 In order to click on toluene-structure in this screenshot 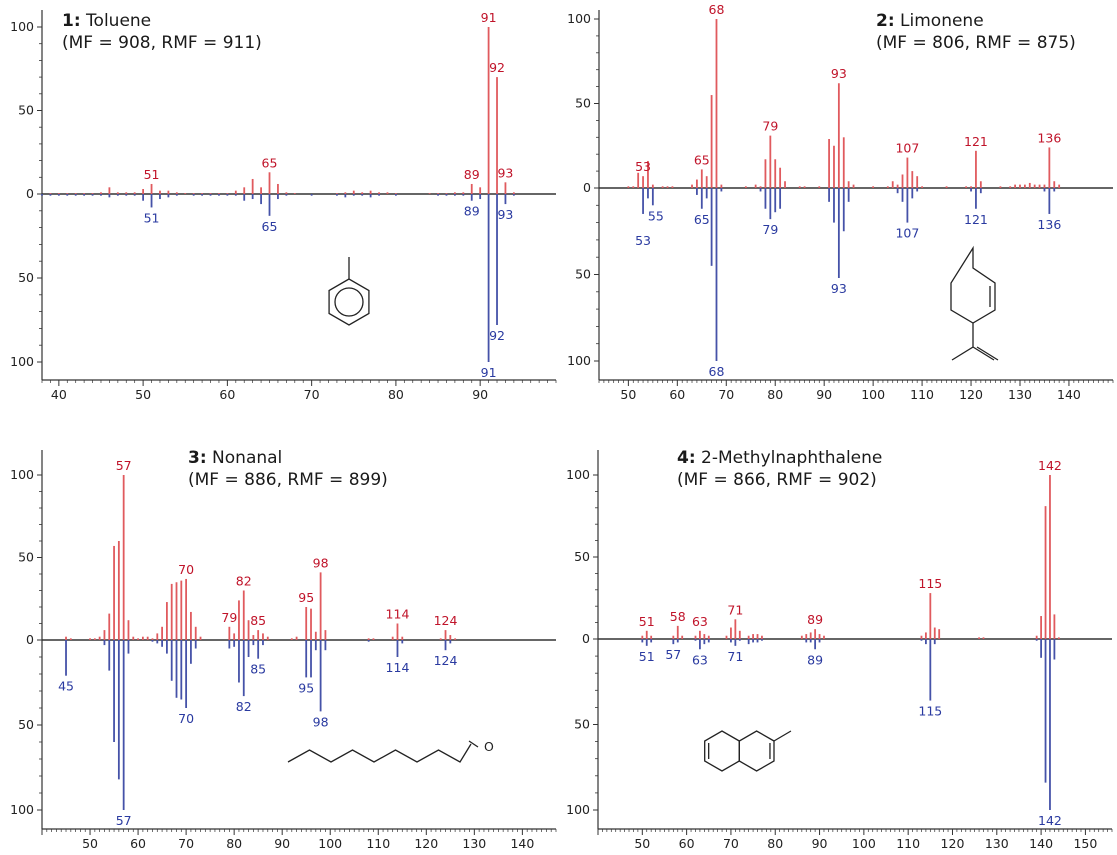, I will do `click(349, 302)`.